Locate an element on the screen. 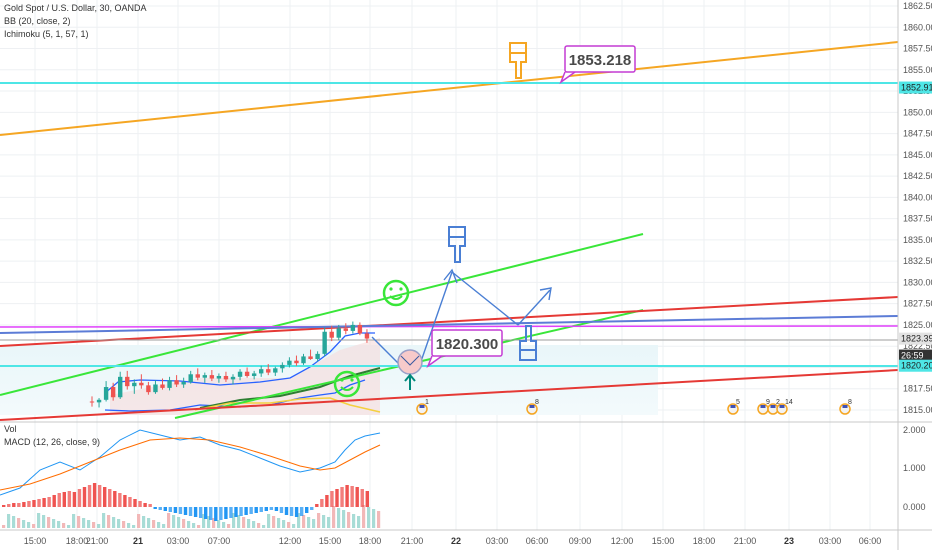 The image size is (932, 550). price-tick: 1825.000 is located at coordinates (917, 325).